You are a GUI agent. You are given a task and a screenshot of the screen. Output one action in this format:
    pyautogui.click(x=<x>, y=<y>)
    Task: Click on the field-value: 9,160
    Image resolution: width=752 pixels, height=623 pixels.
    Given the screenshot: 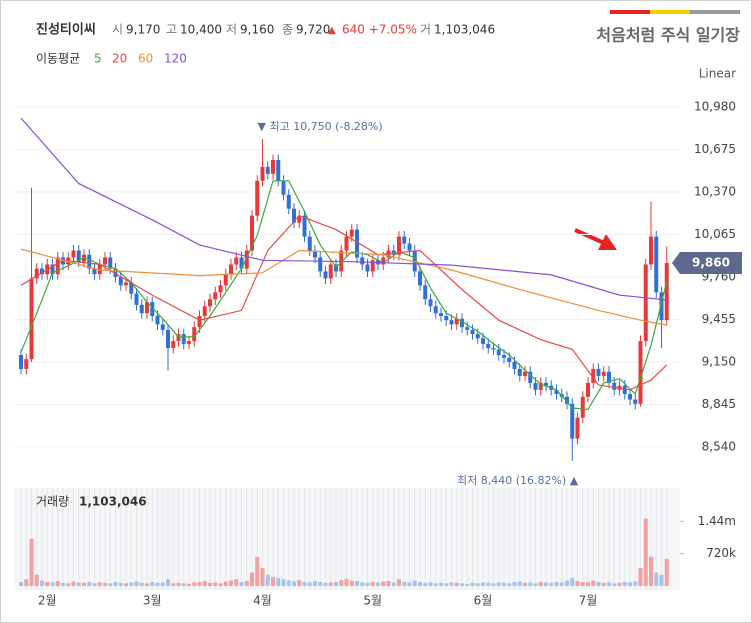 What is the action you would take?
    pyautogui.click(x=257, y=30)
    